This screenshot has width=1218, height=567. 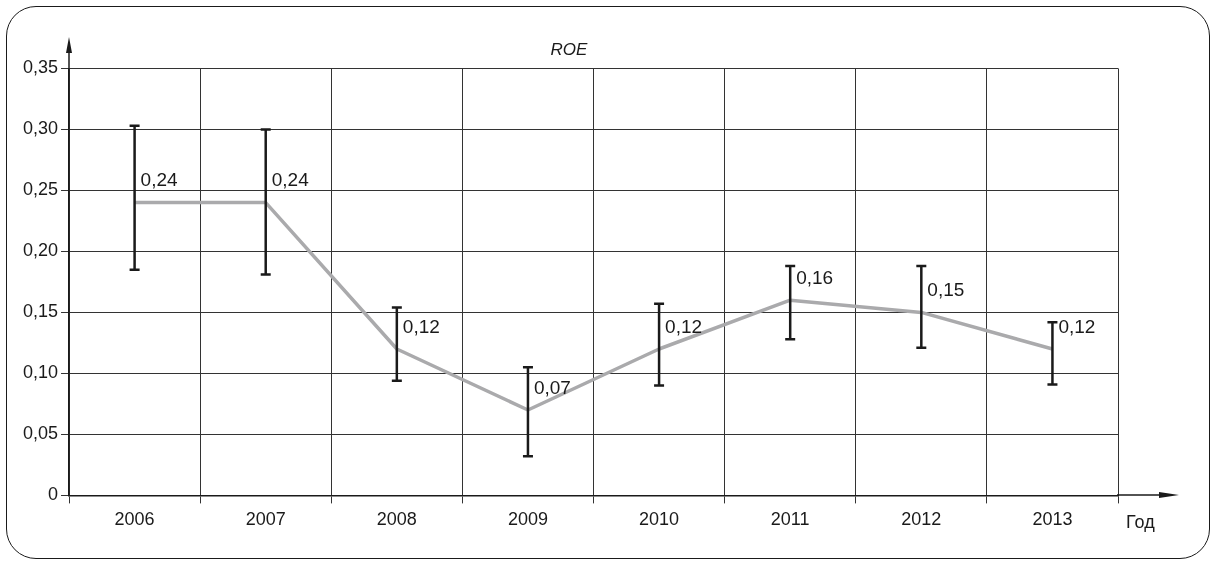 What do you see at coordinates (921, 519) in the screenshot?
I see `x-tick-label: 2012` at bounding box center [921, 519].